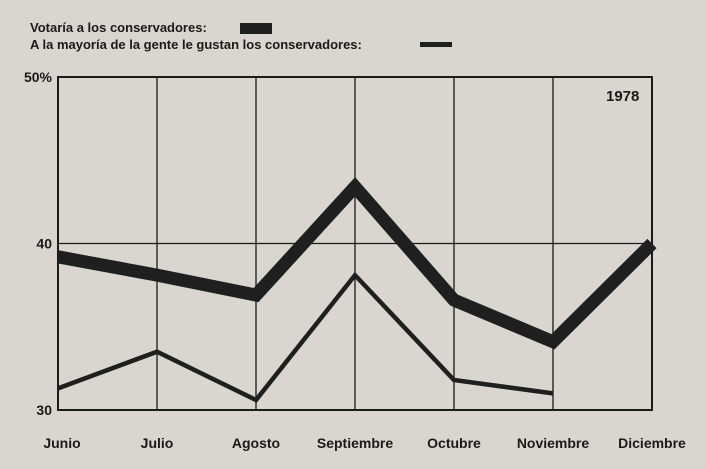 This screenshot has height=469, width=705. Describe the element at coordinates (44, 410) in the screenshot. I see `y-tick-label: 30` at that location.